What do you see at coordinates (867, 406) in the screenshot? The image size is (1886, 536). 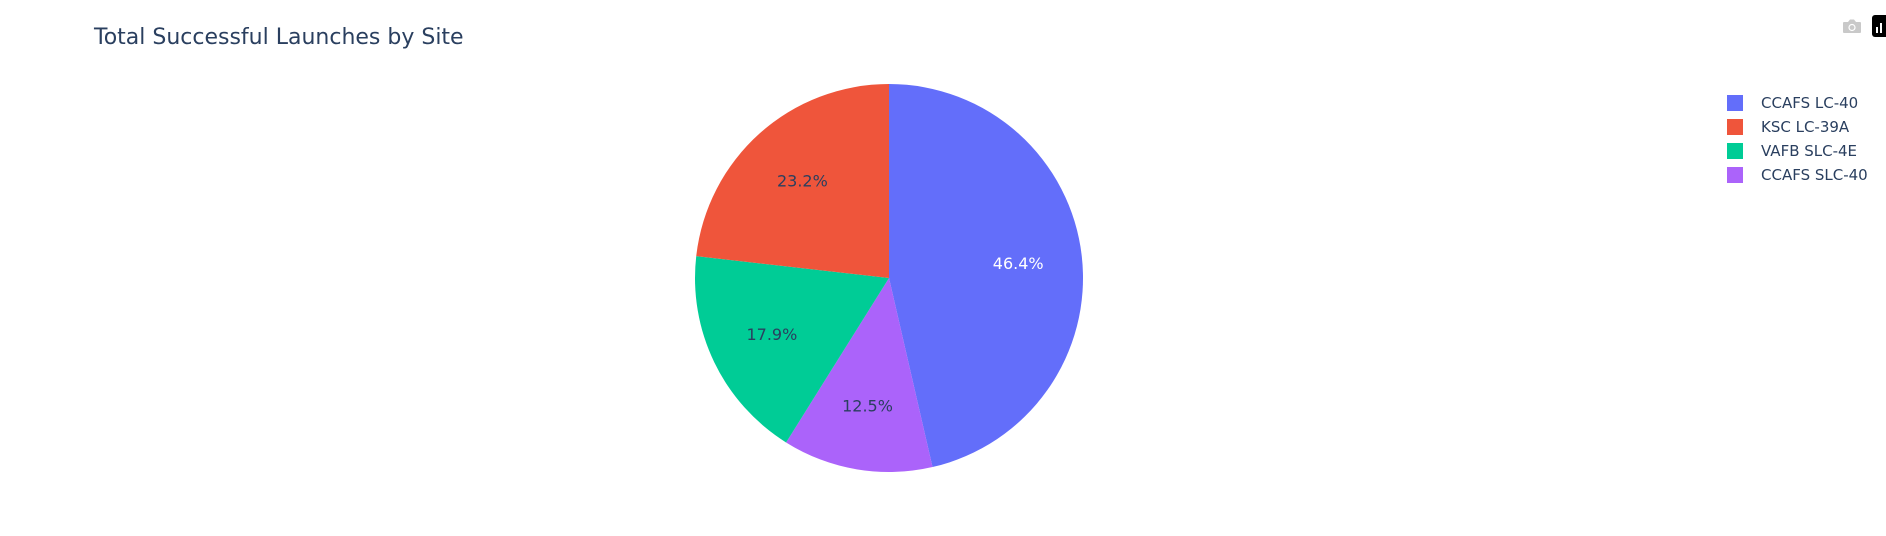 I see `pie-label-ccafs-slc-40: 12.5%` at bounding box center [867, 406].